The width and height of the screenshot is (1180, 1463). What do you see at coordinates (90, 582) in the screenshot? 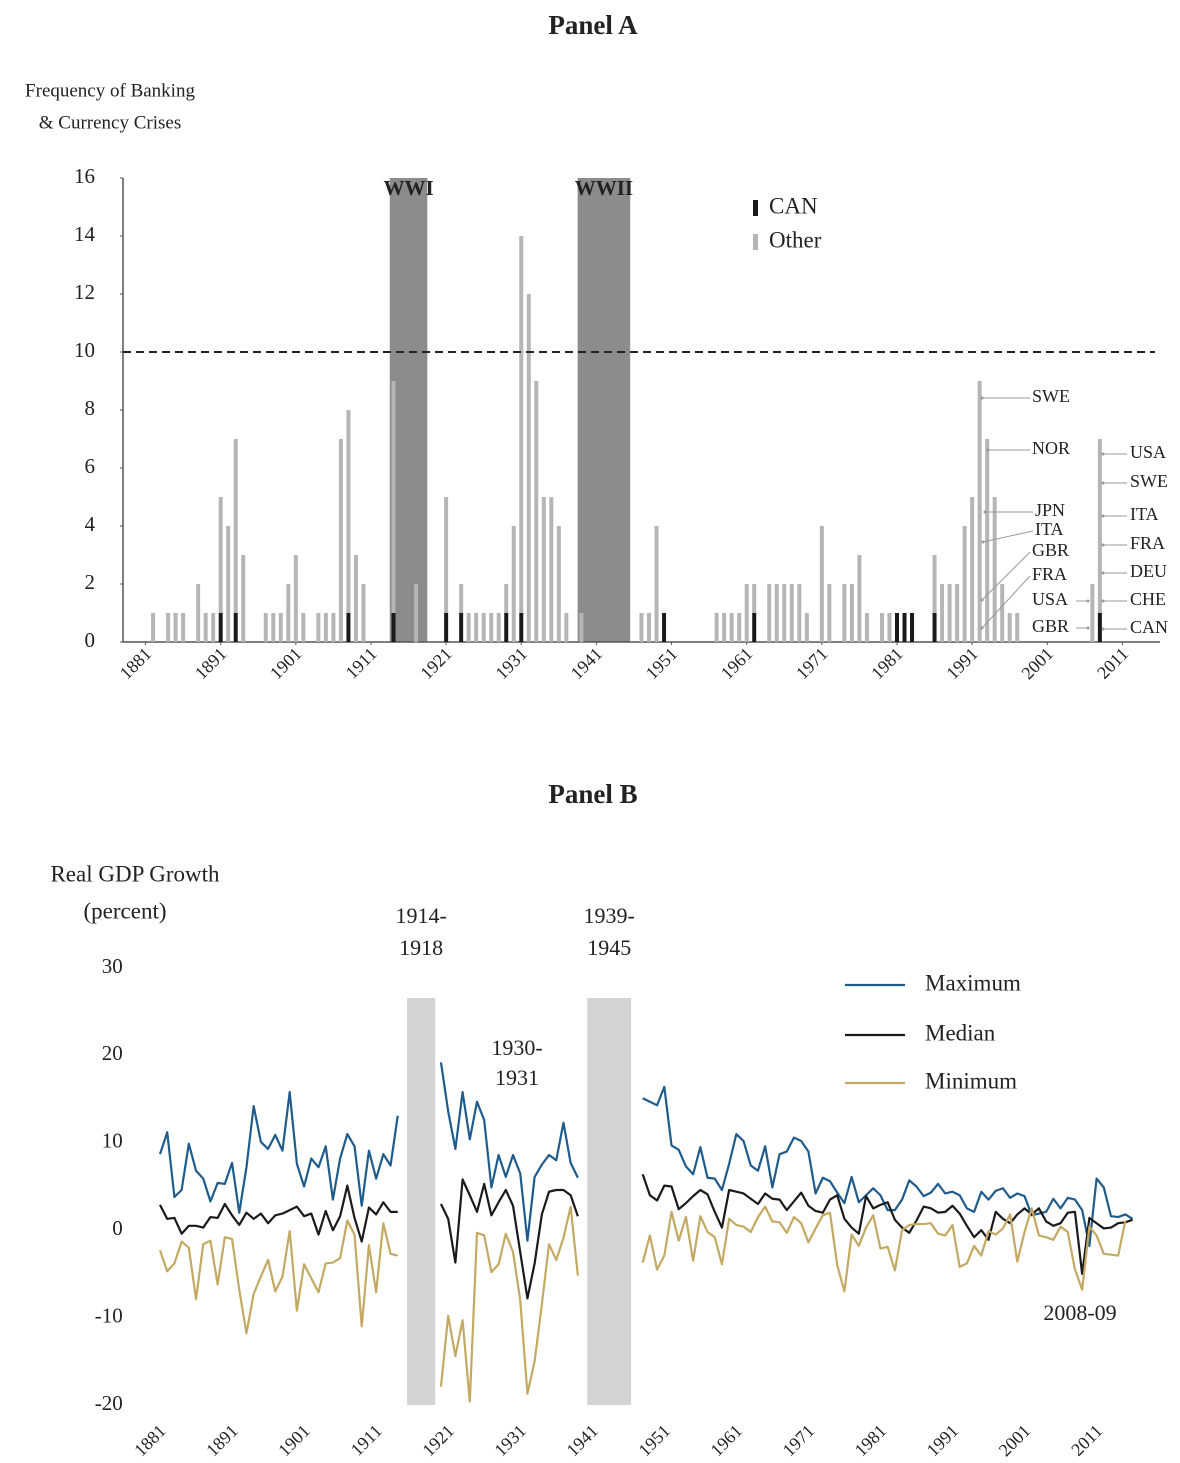
I see `y-tick-label: 2` at bounding box center [90, 582].